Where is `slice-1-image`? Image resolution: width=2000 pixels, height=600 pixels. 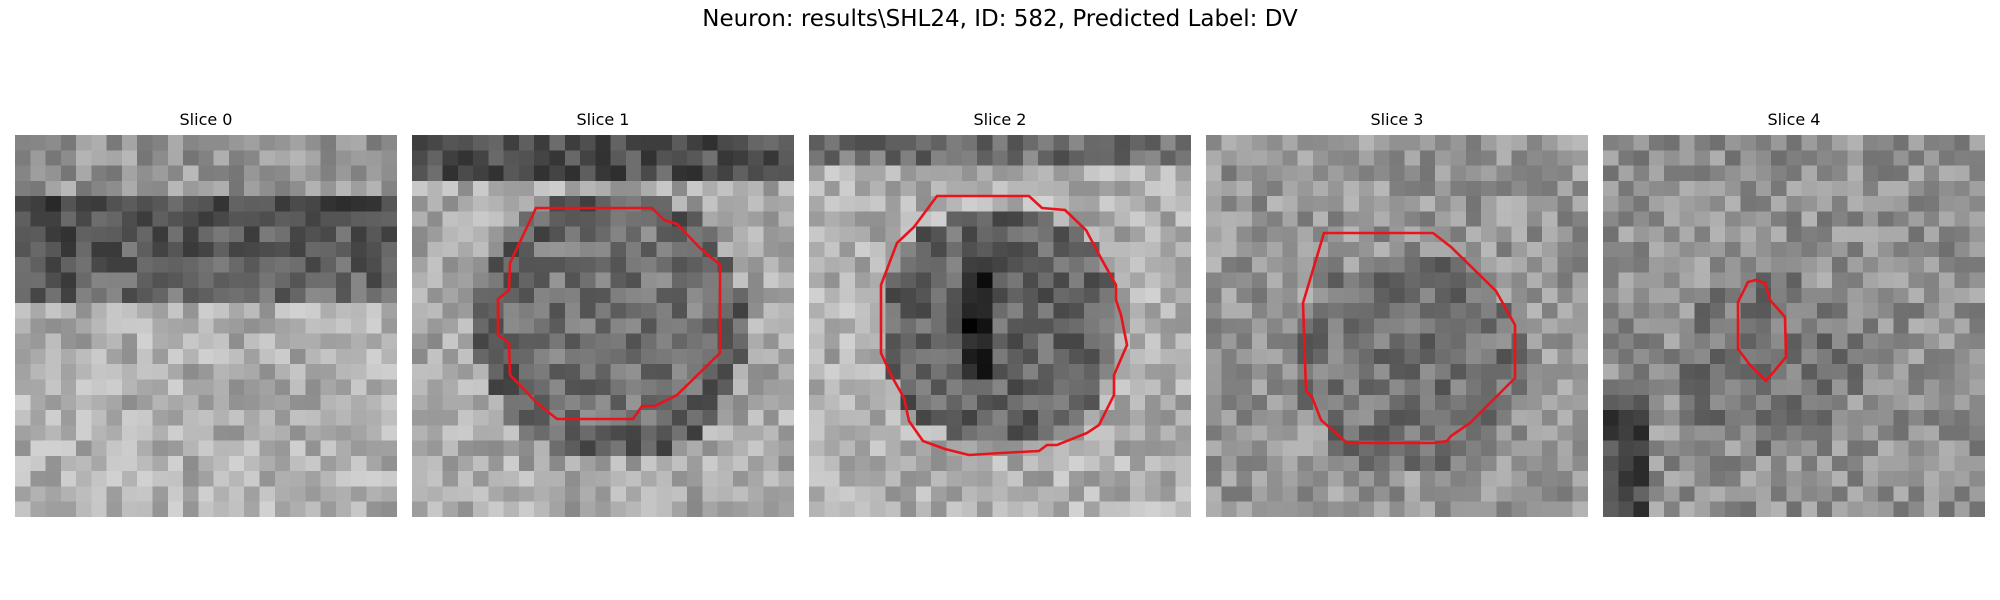
slice-1-image is located at coordinates (603, 326).